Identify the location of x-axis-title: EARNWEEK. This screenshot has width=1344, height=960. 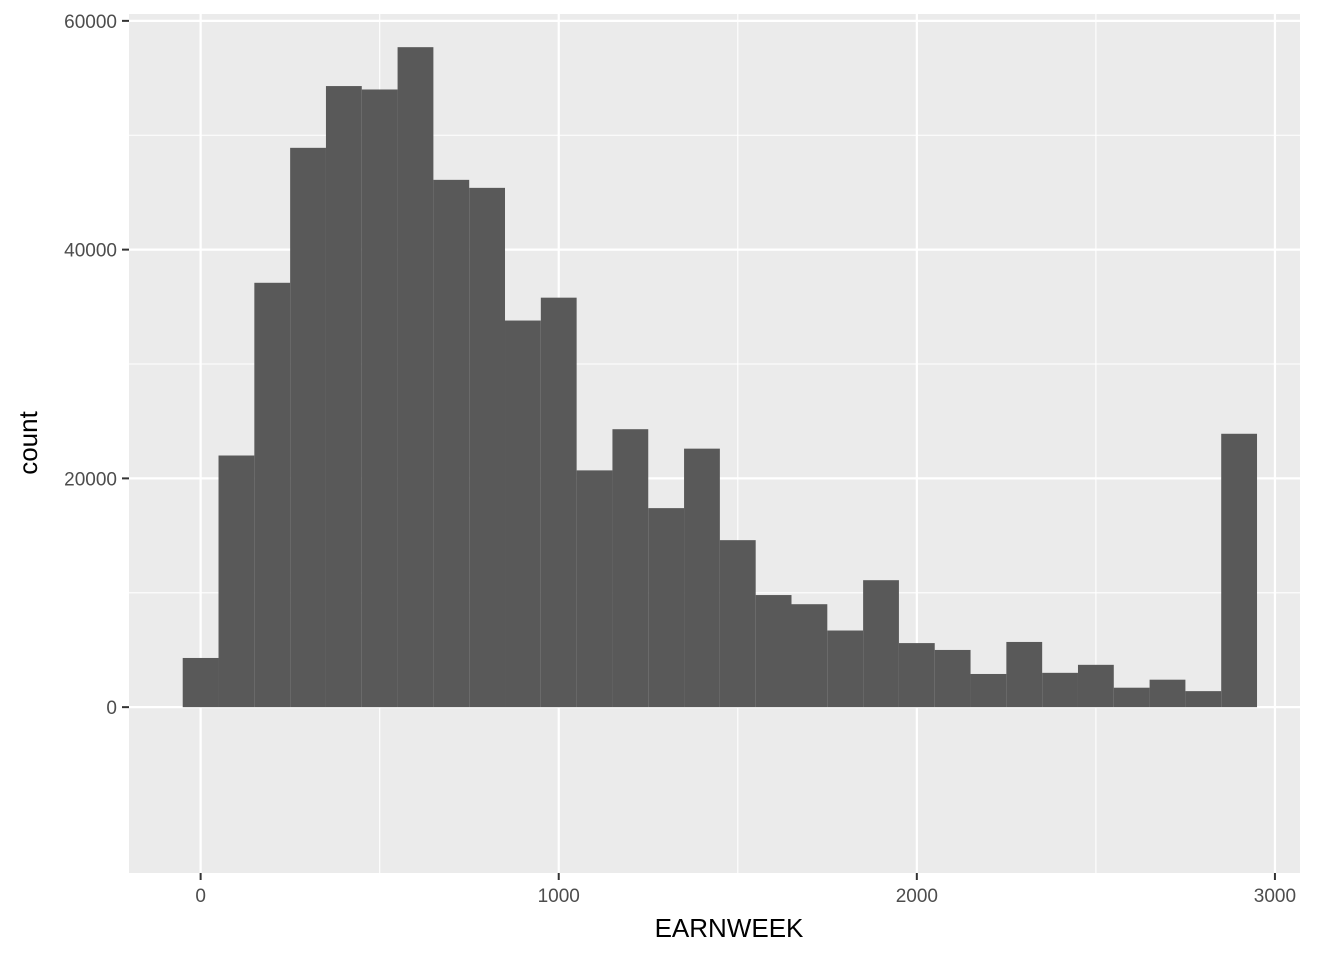
(729, 928).